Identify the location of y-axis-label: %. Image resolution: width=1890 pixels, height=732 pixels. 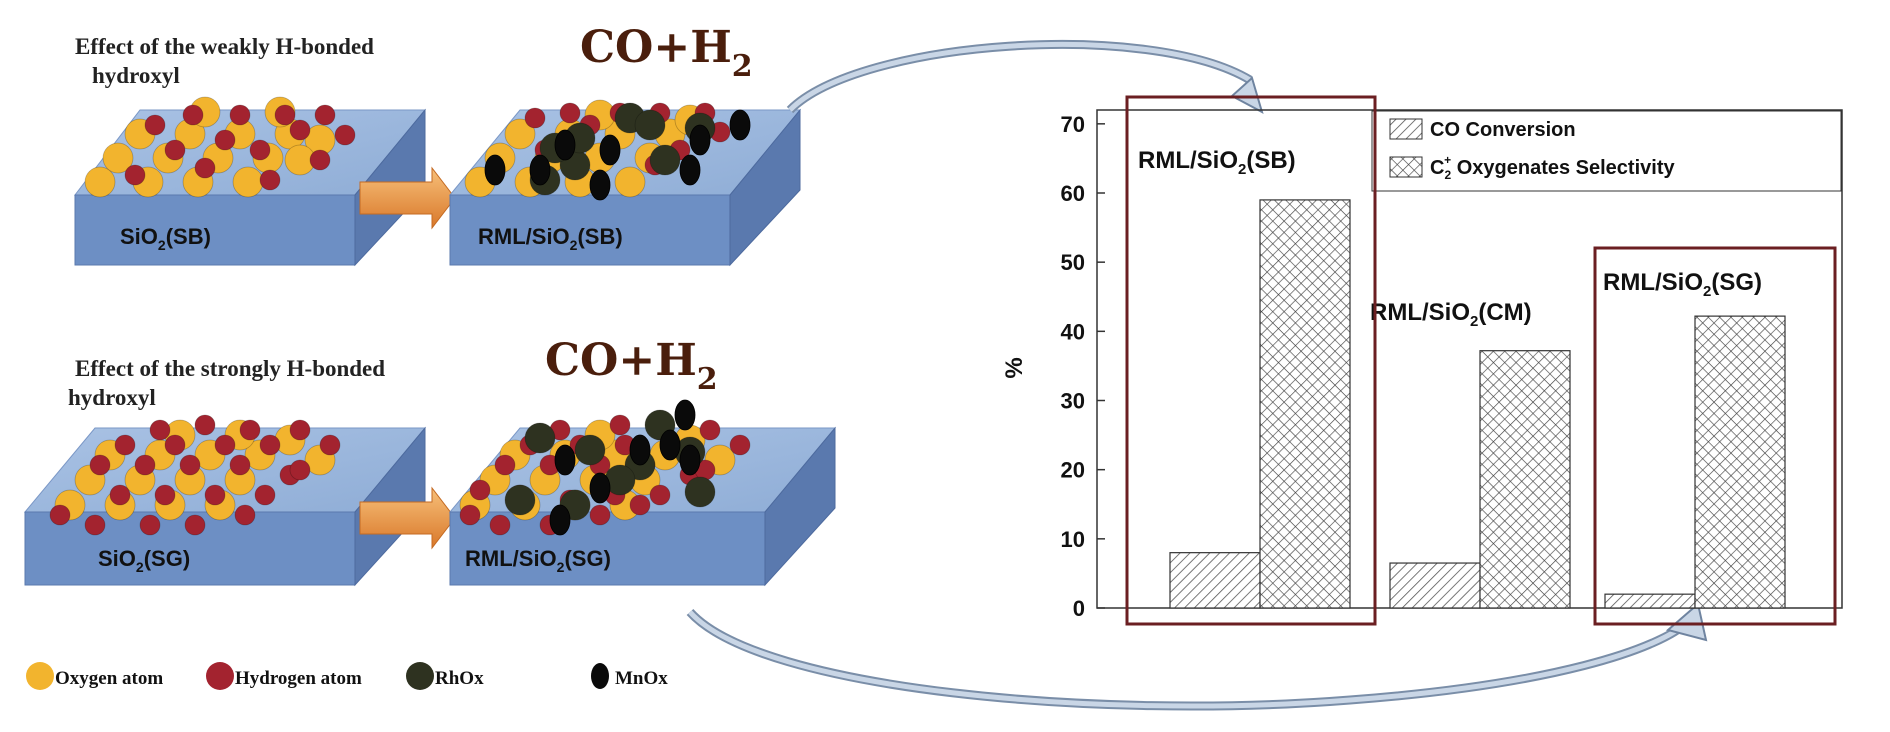
(1014, 367).